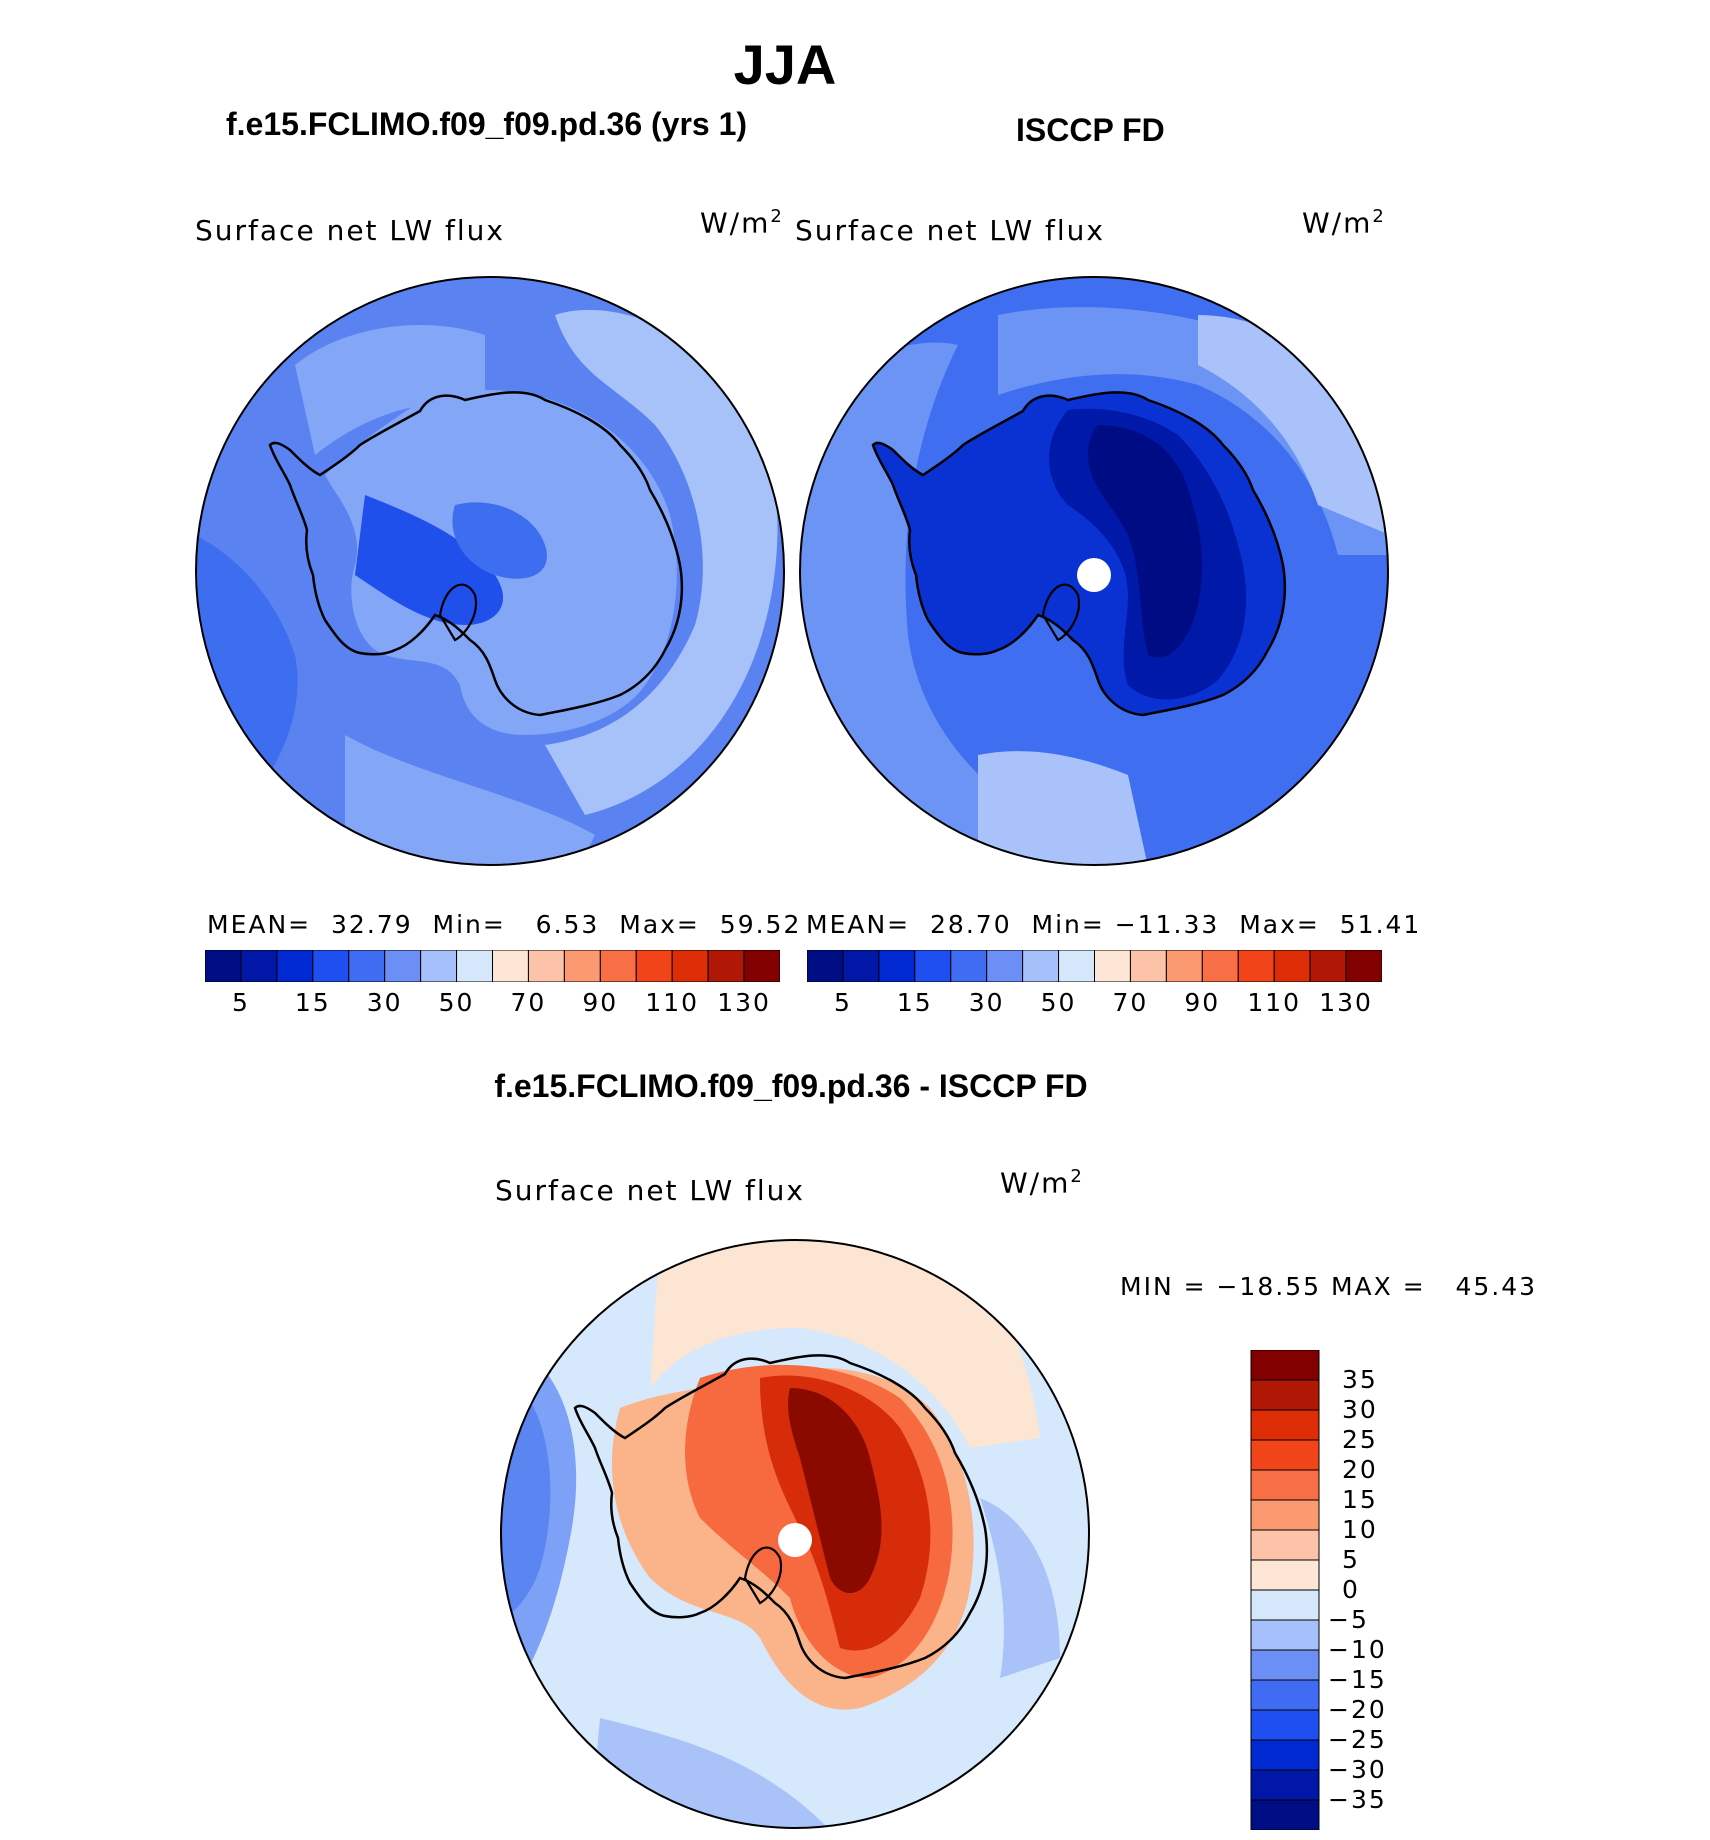 The width and height of the screenshot is (1710, 1840). What do you see at coordinates (835, 1490) in the screenshot?
I see `diff-darkest-region` at bounding box center [835, 1490].